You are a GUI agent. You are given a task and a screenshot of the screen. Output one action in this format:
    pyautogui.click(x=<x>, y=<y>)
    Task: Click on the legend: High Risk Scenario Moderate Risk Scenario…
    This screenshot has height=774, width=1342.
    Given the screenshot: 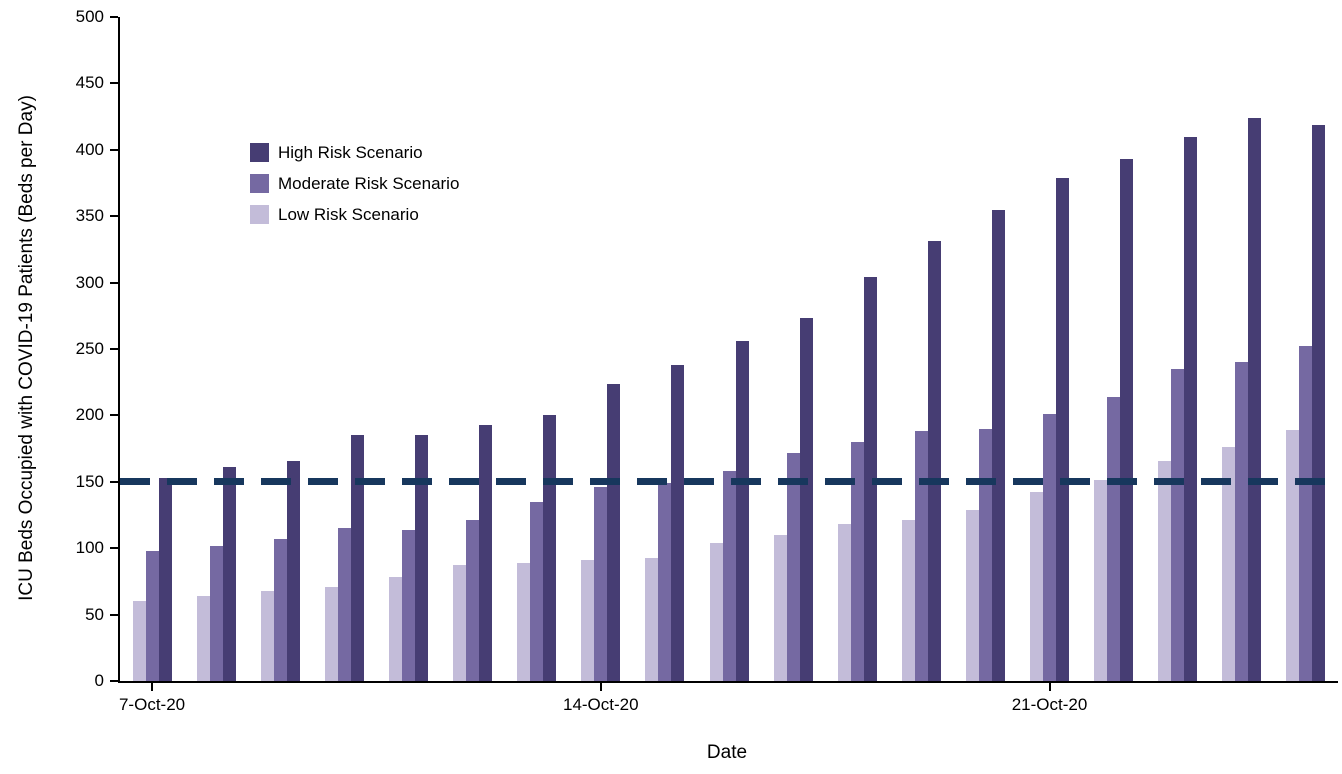 What is the action you would take?
    pyautogui.click(x=354, y=183)
    